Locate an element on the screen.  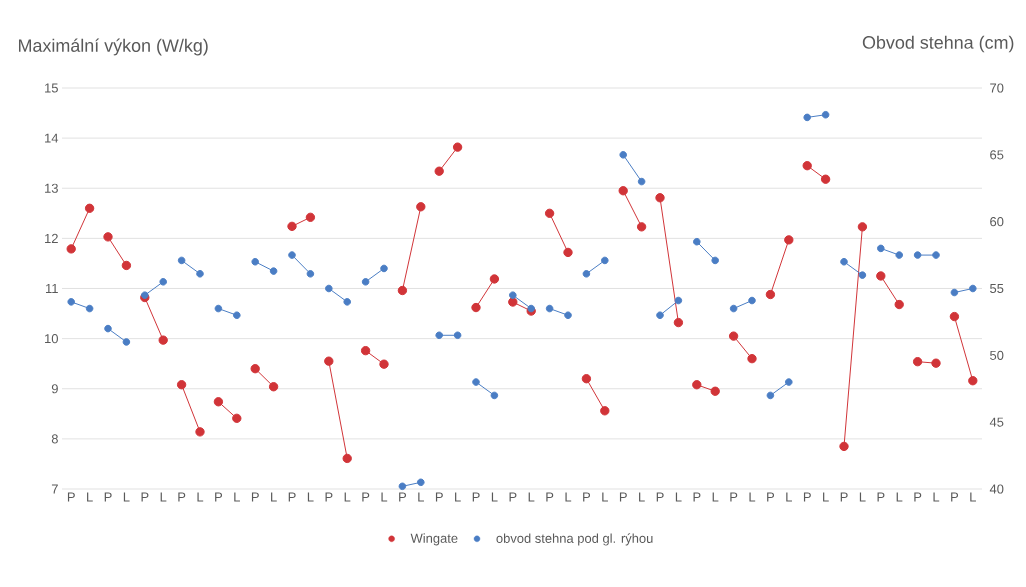
y-tick-label: 14 is located at coordinates (52, 138).